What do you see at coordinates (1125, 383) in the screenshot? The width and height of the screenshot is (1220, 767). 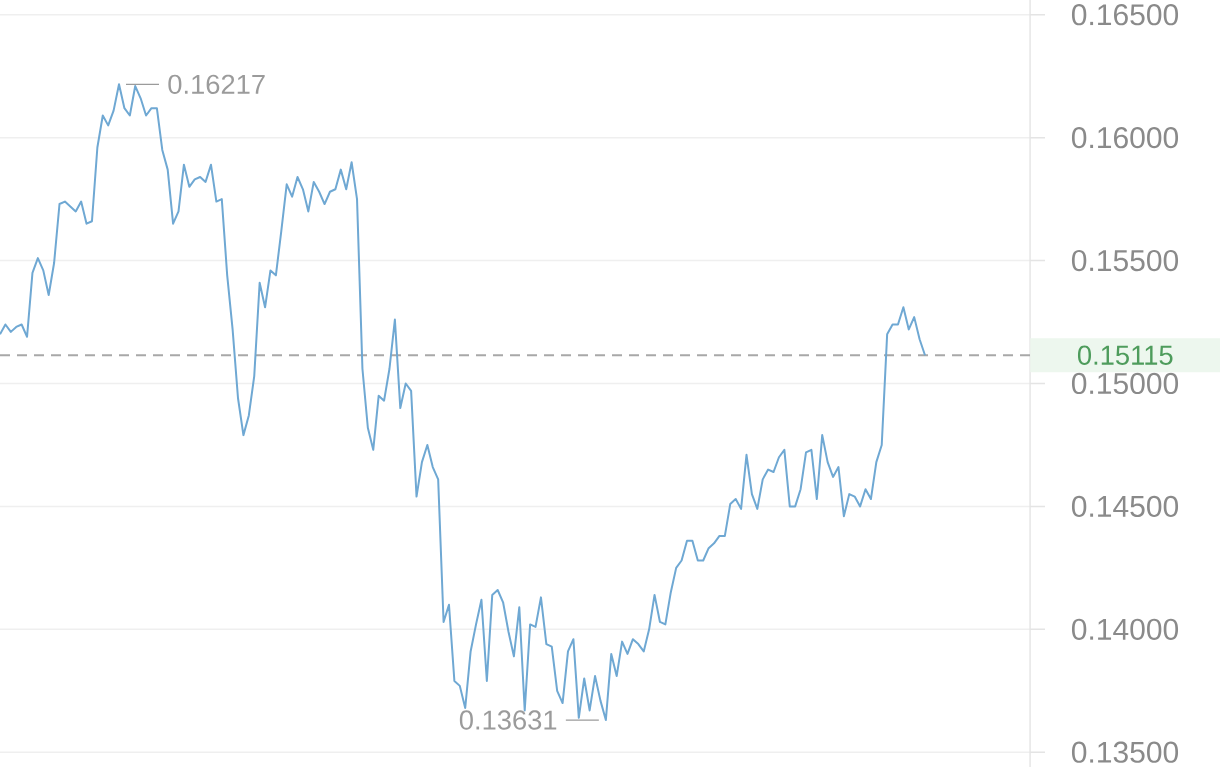 I see `y-tick-label: 0.15000` at bounding box center [1125, 383].